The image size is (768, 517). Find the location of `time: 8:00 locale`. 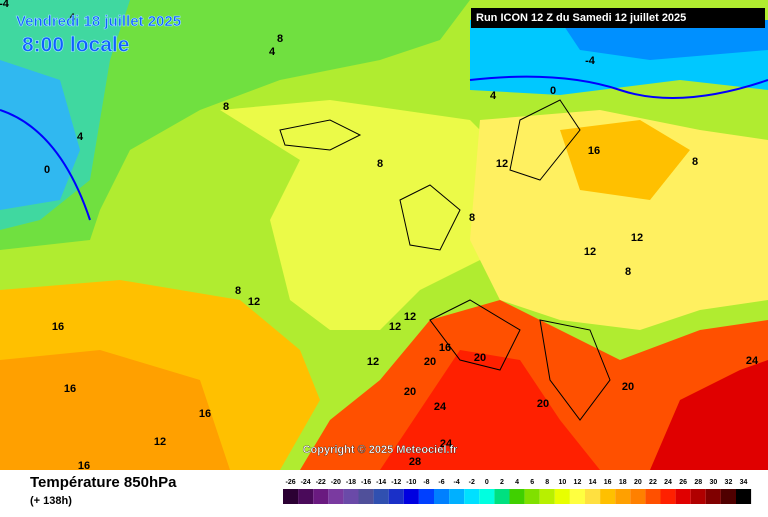

time: 8:00 locale is located at coordinates (75, 45).